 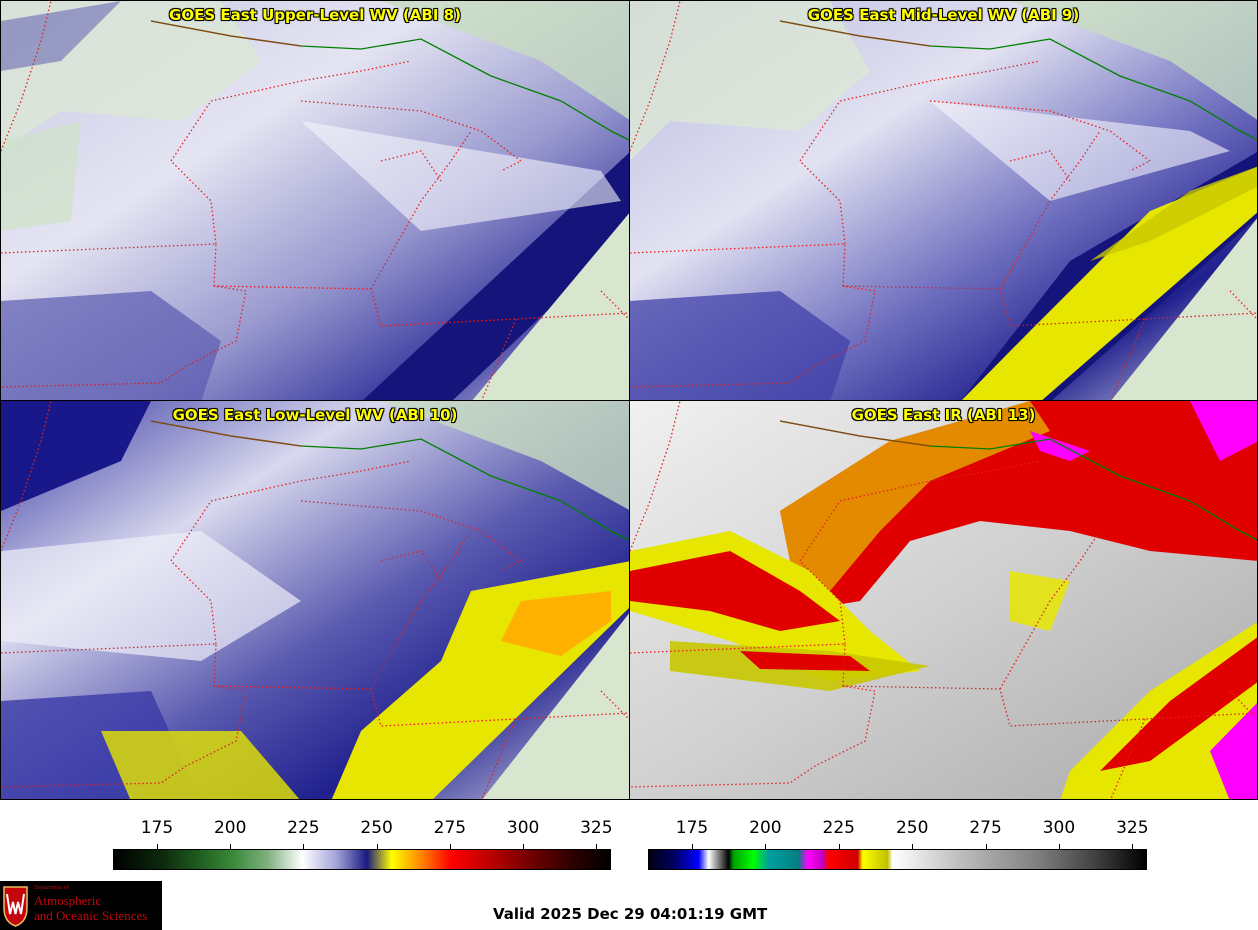 I want to click on colorbar-ir-tick-label: 175, so click(x=692, y=828).